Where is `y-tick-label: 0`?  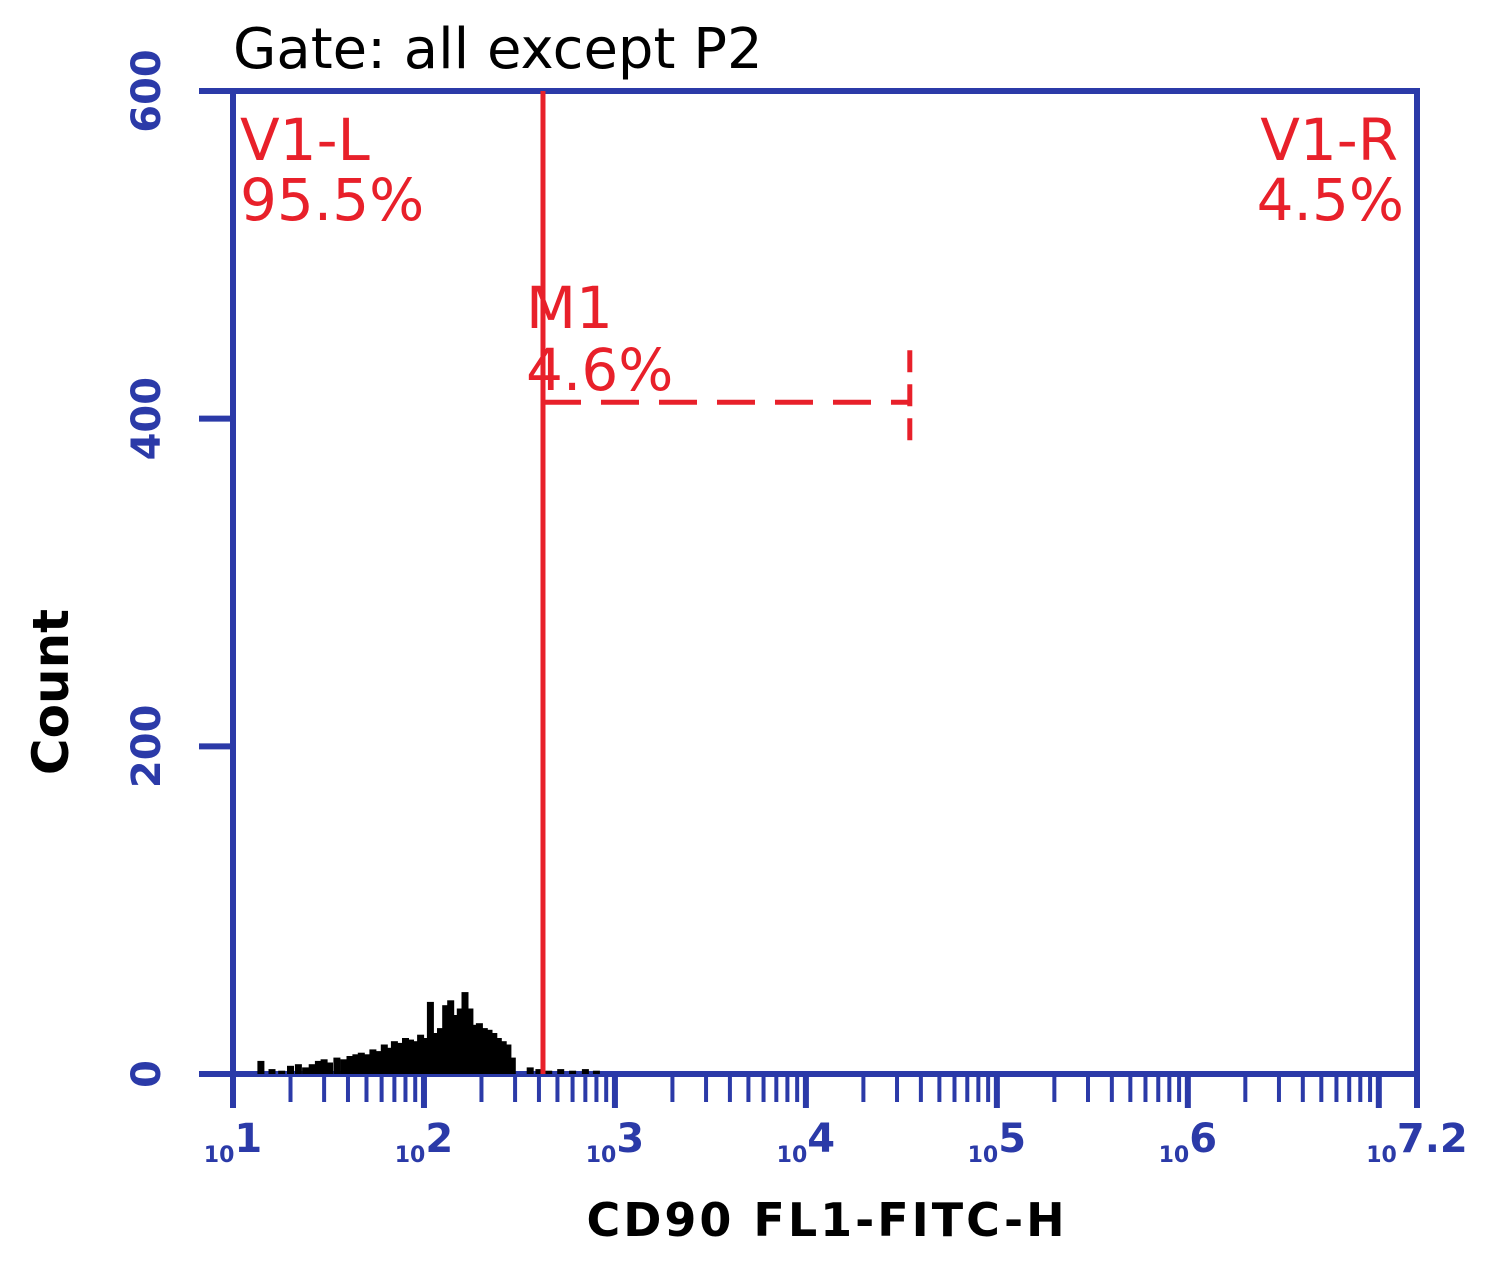 y-tick-label: 0 is located at coordinates (147, 1074).